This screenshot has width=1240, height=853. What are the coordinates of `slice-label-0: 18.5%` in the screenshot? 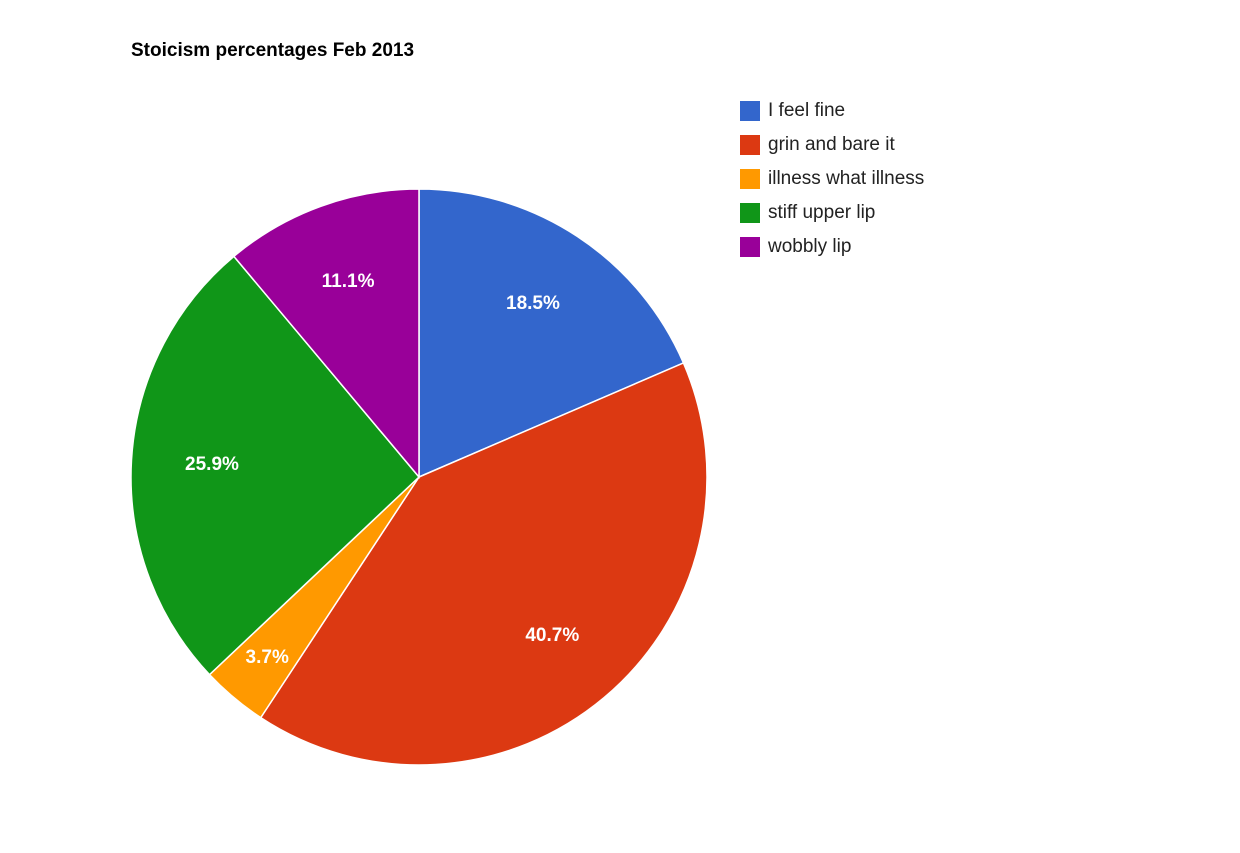 It's located at (533, 303).